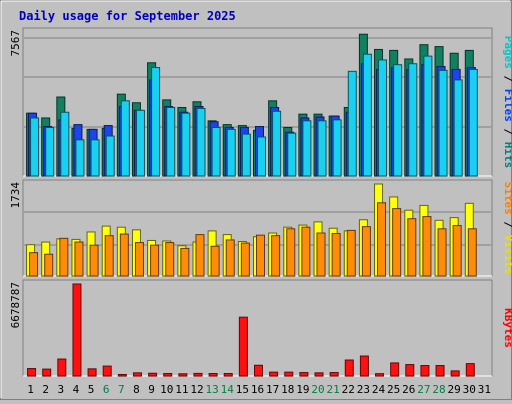  I want to click on x-tick-label-6: 6, so click(106, 389).